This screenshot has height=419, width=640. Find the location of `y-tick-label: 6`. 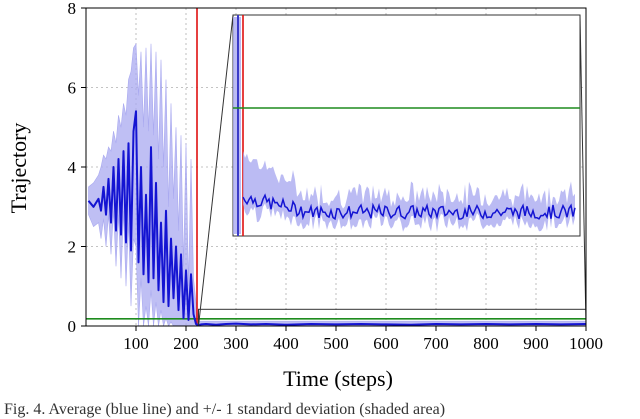

y-tick-label: 6 is located at coordinates (72, 88).